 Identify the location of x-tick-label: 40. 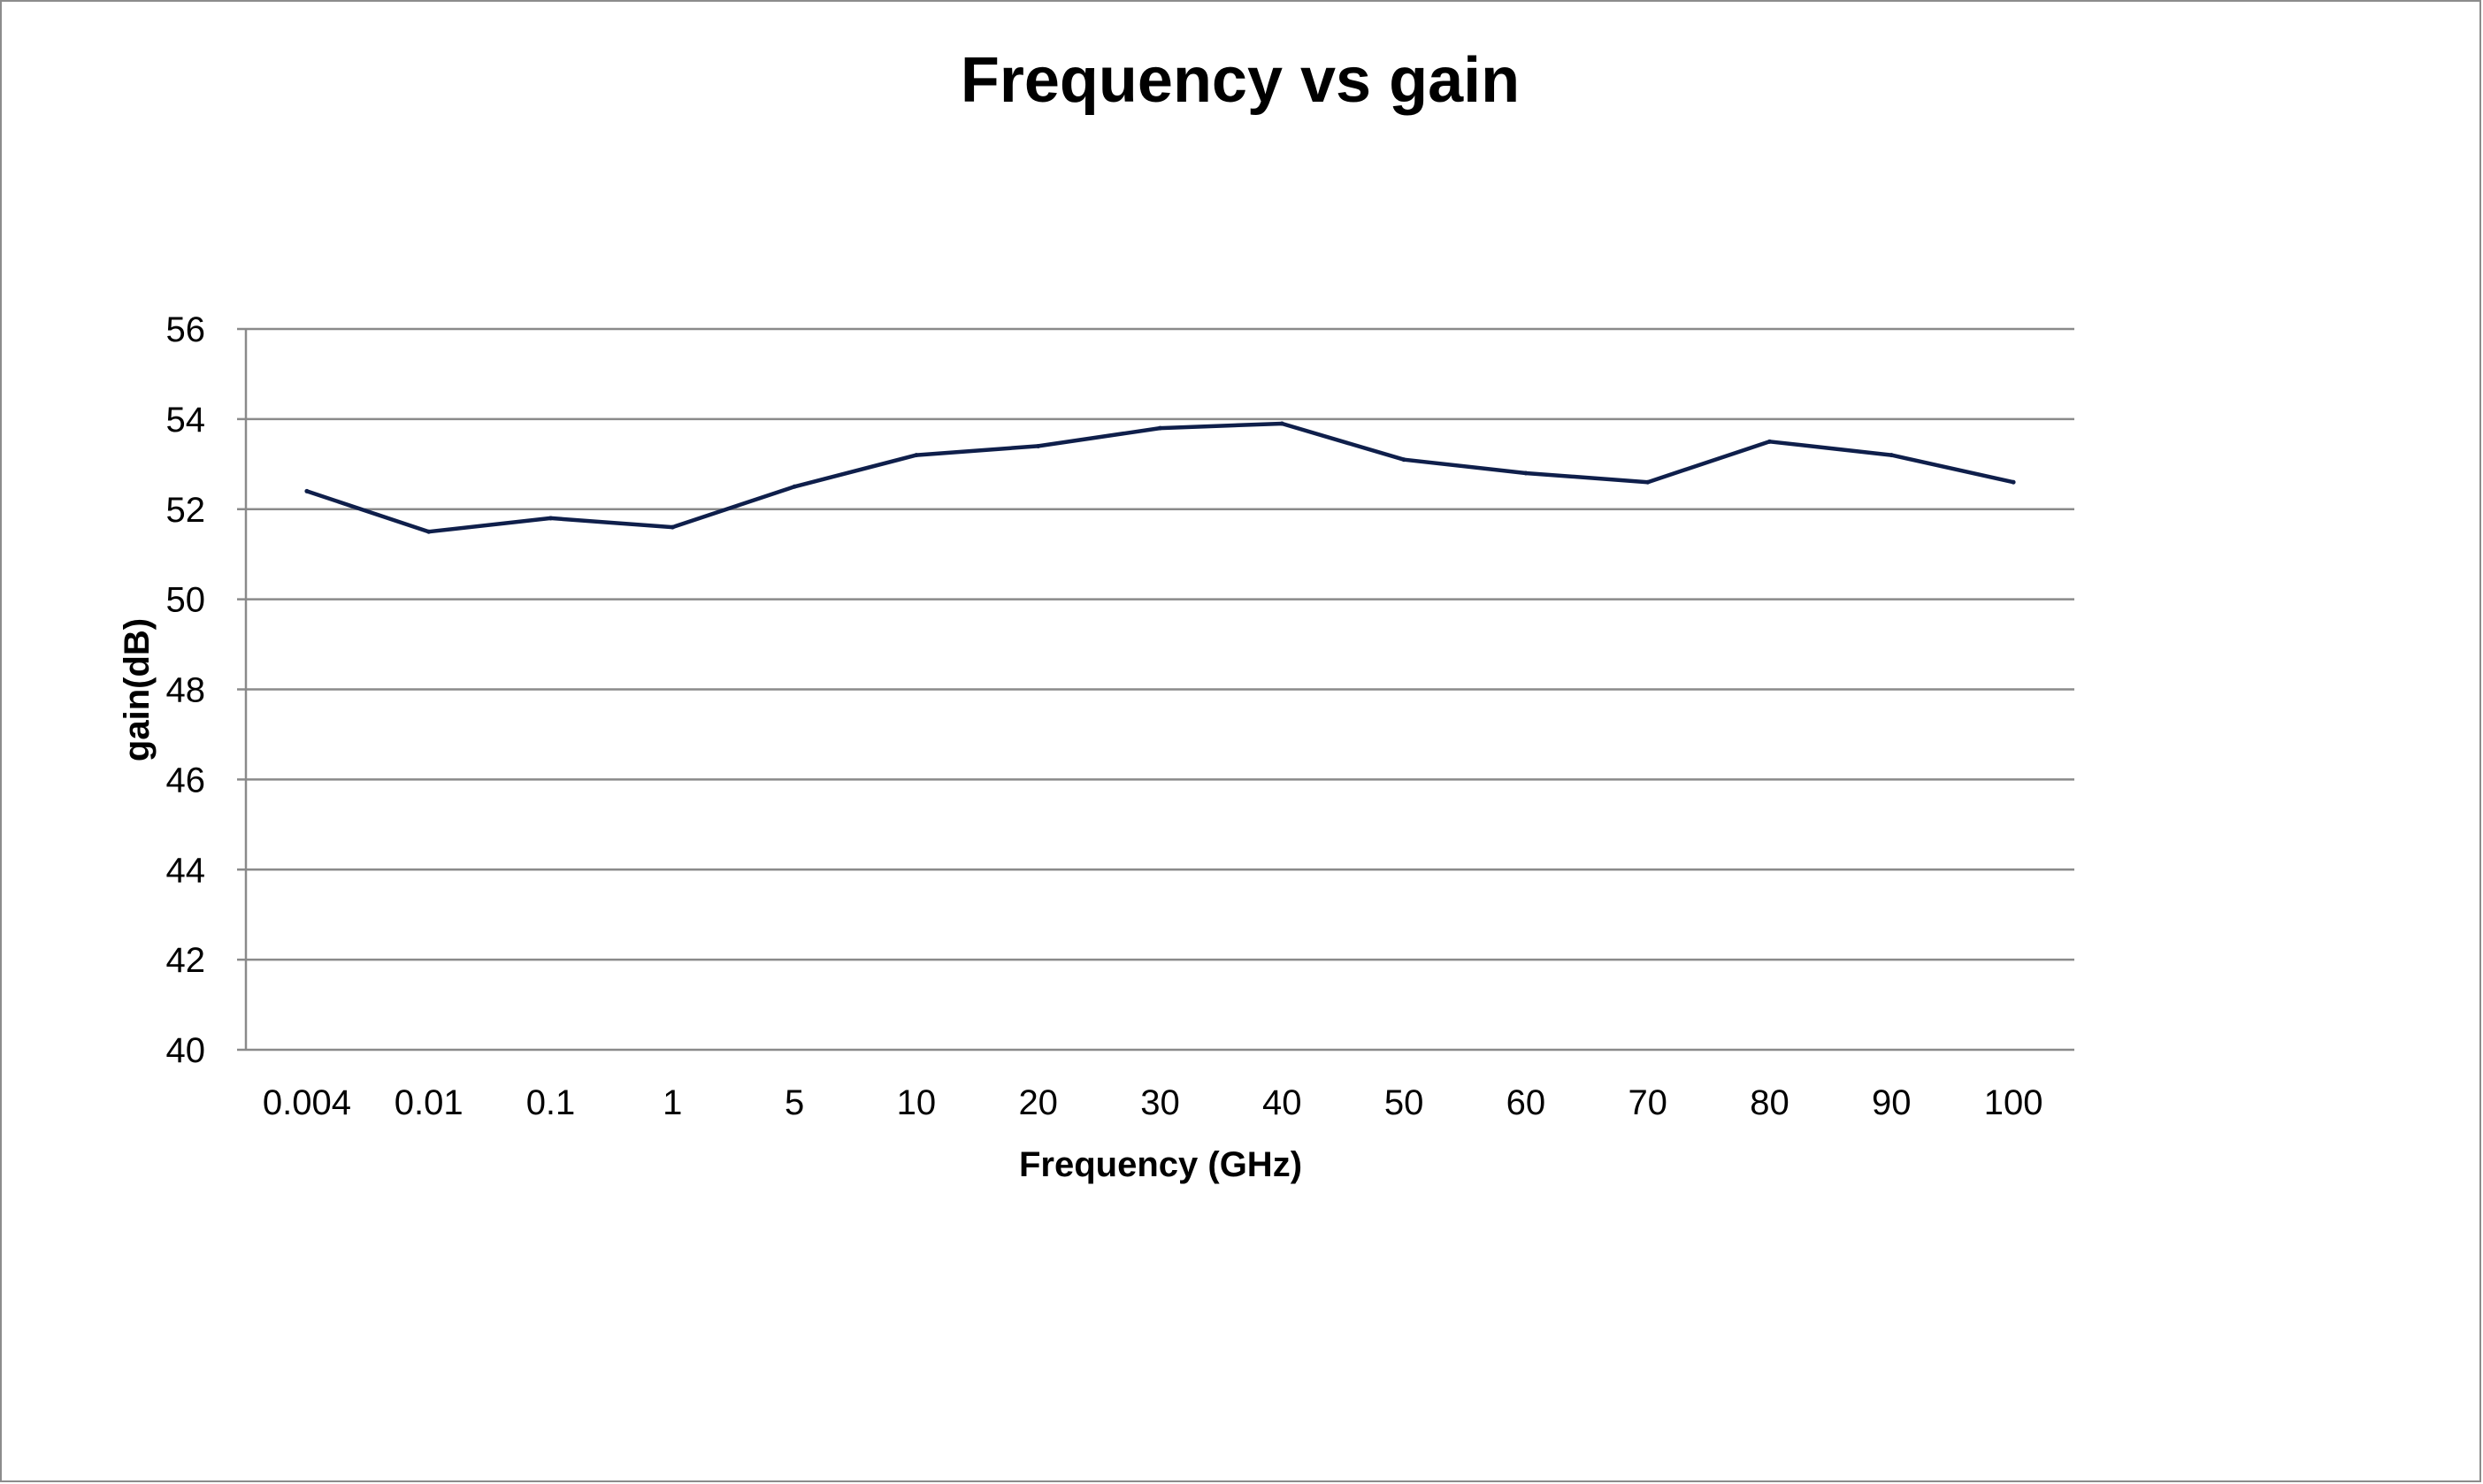
(1282, 1102).